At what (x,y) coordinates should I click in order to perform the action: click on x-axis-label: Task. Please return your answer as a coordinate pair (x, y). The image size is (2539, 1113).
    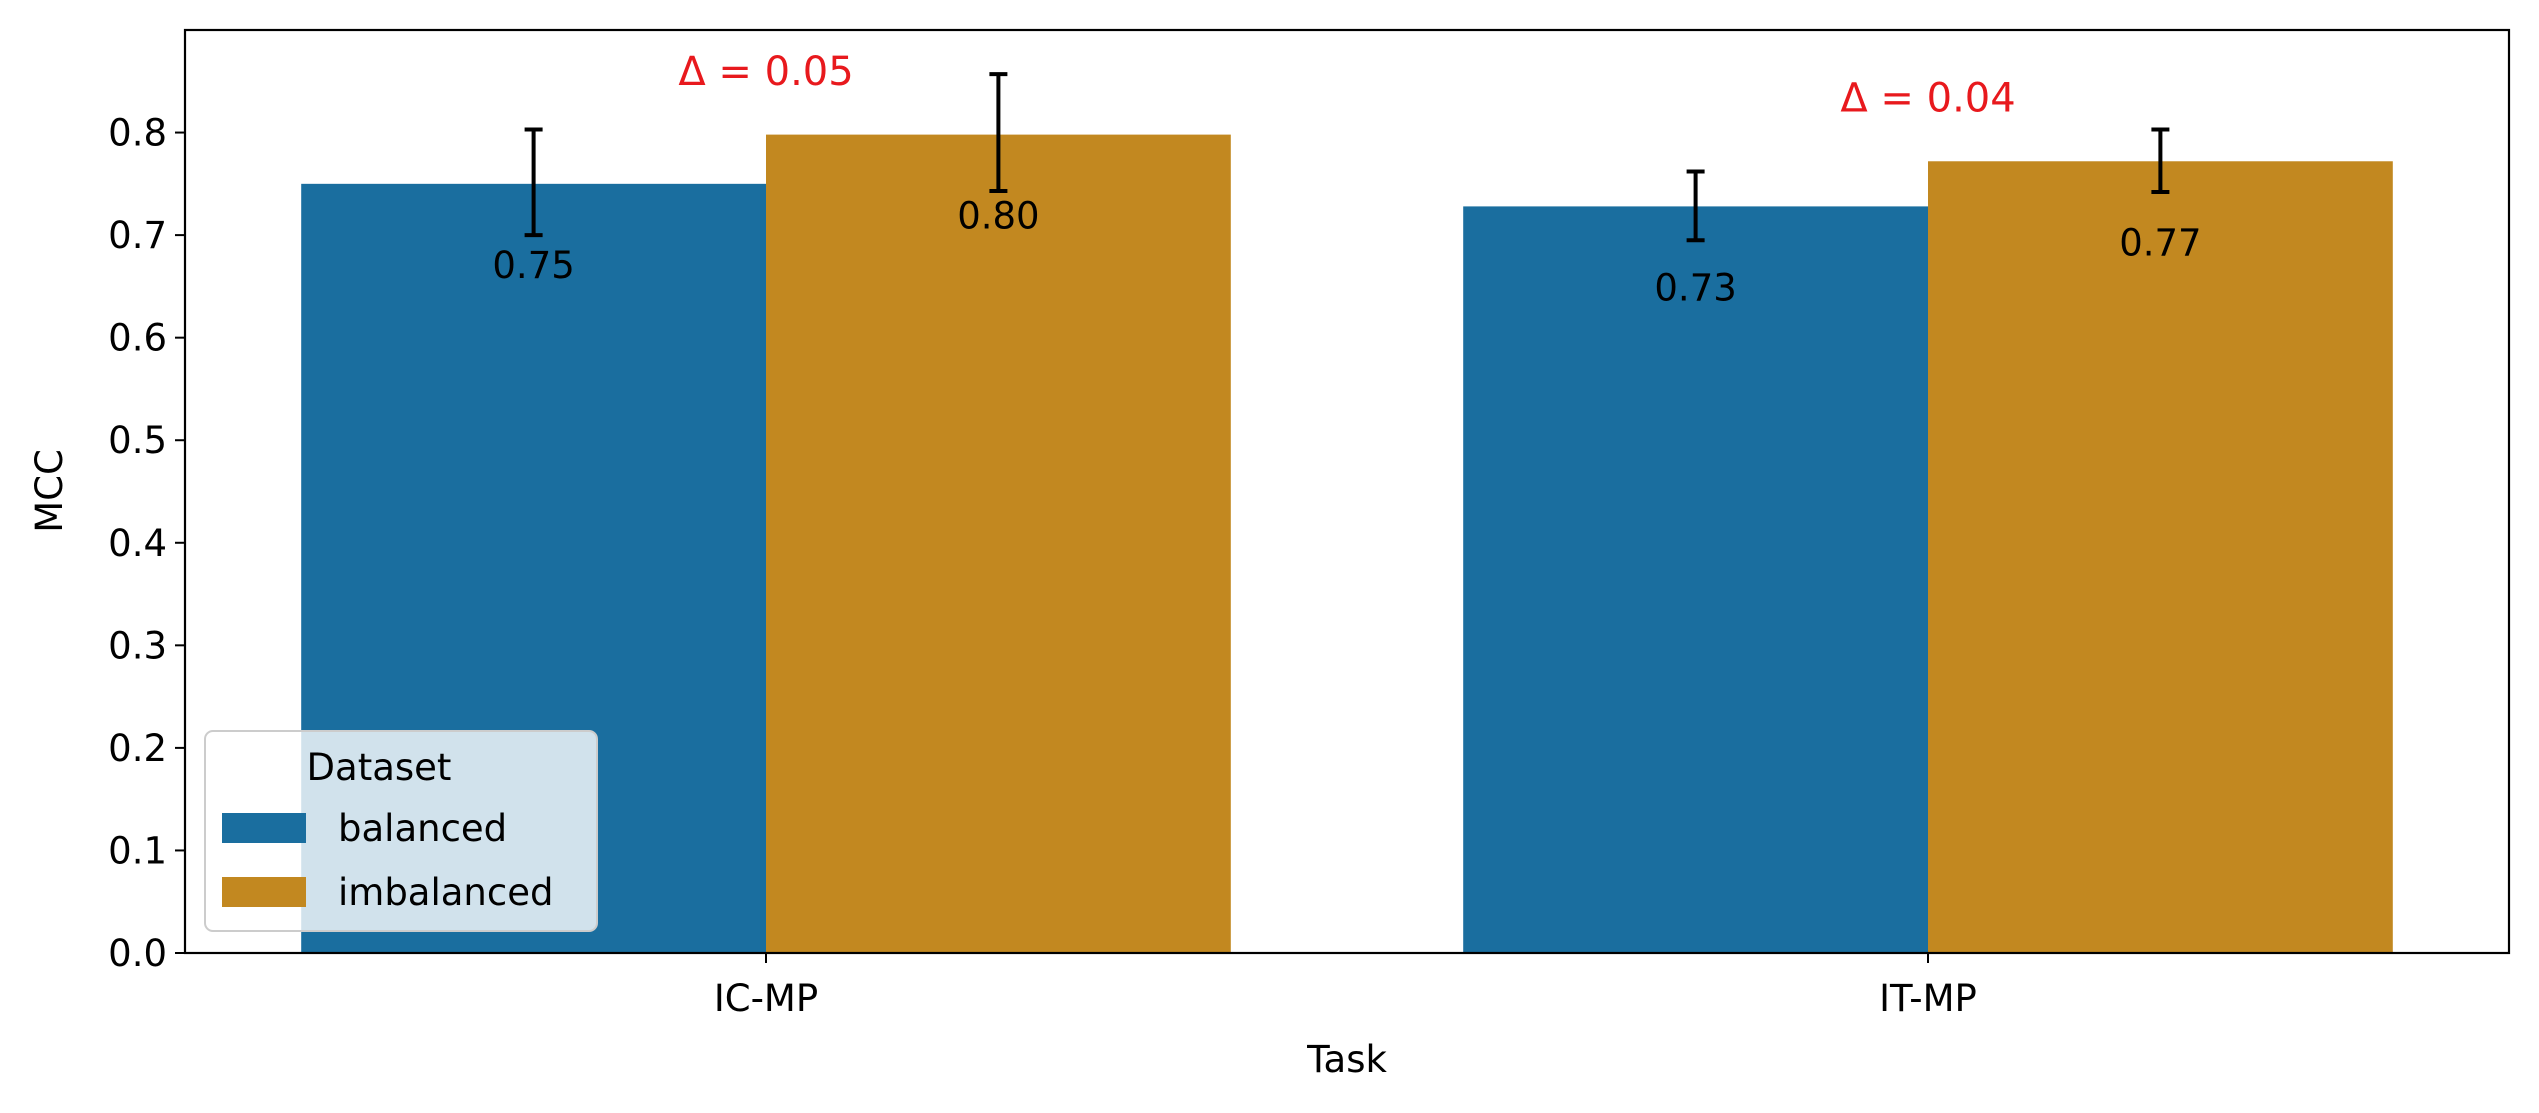
    Looking at the image, I should click on (1346, 1059).